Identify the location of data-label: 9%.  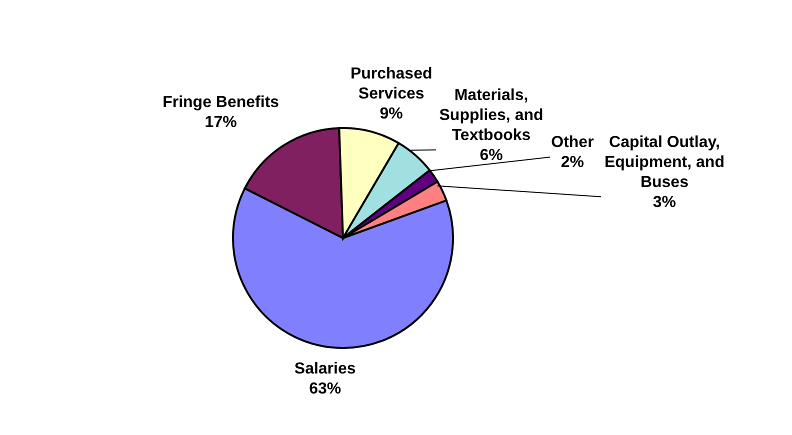
(391, 113).